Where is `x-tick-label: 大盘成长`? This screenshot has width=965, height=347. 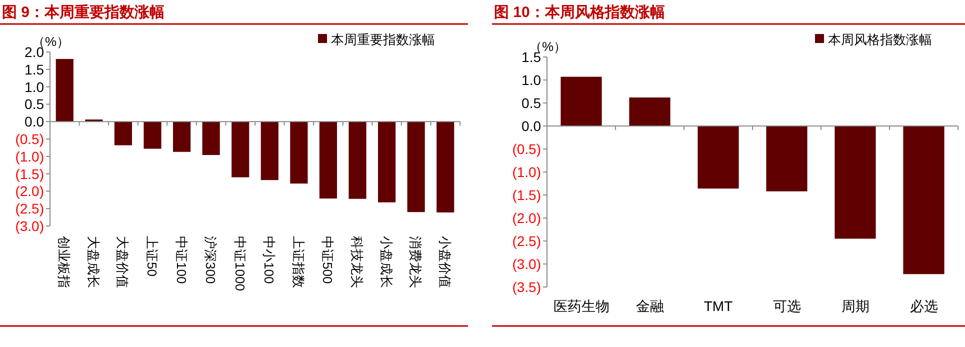 x-tick-label: 大盘成长 is located at coordinates (93, 262).